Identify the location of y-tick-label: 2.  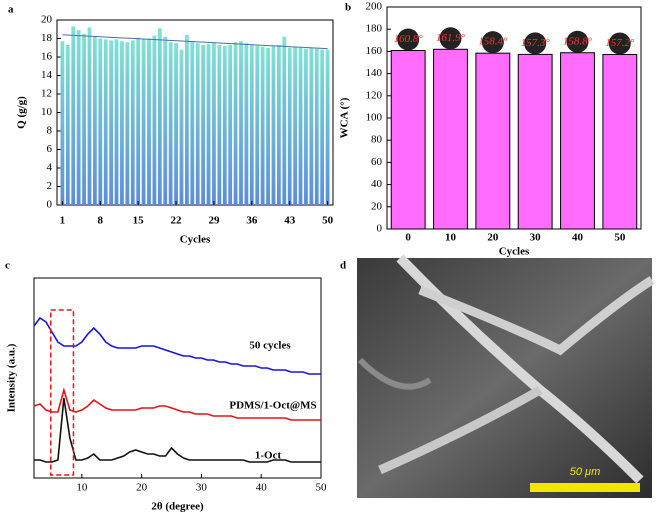
(50, 186).